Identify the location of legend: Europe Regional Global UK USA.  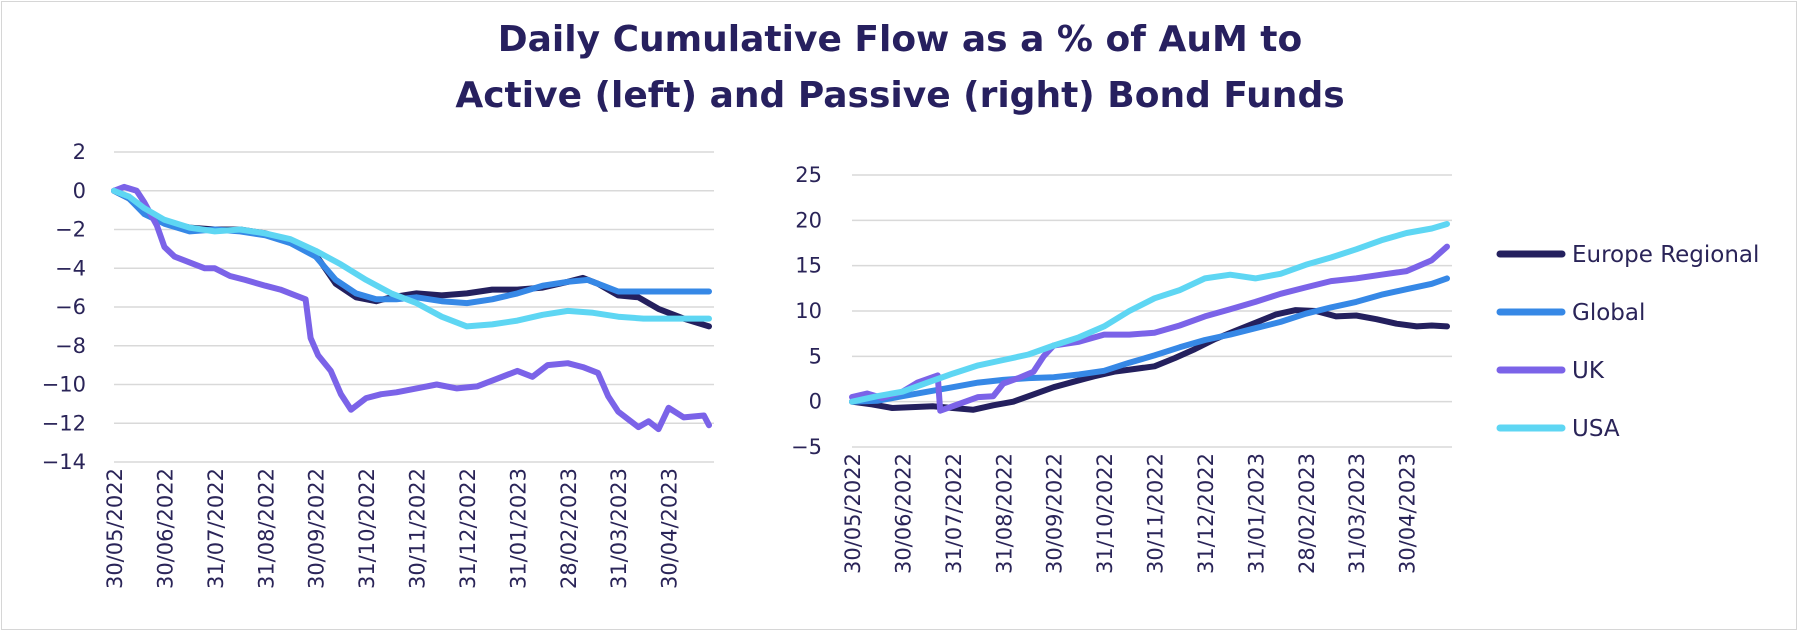
(1627, 342).